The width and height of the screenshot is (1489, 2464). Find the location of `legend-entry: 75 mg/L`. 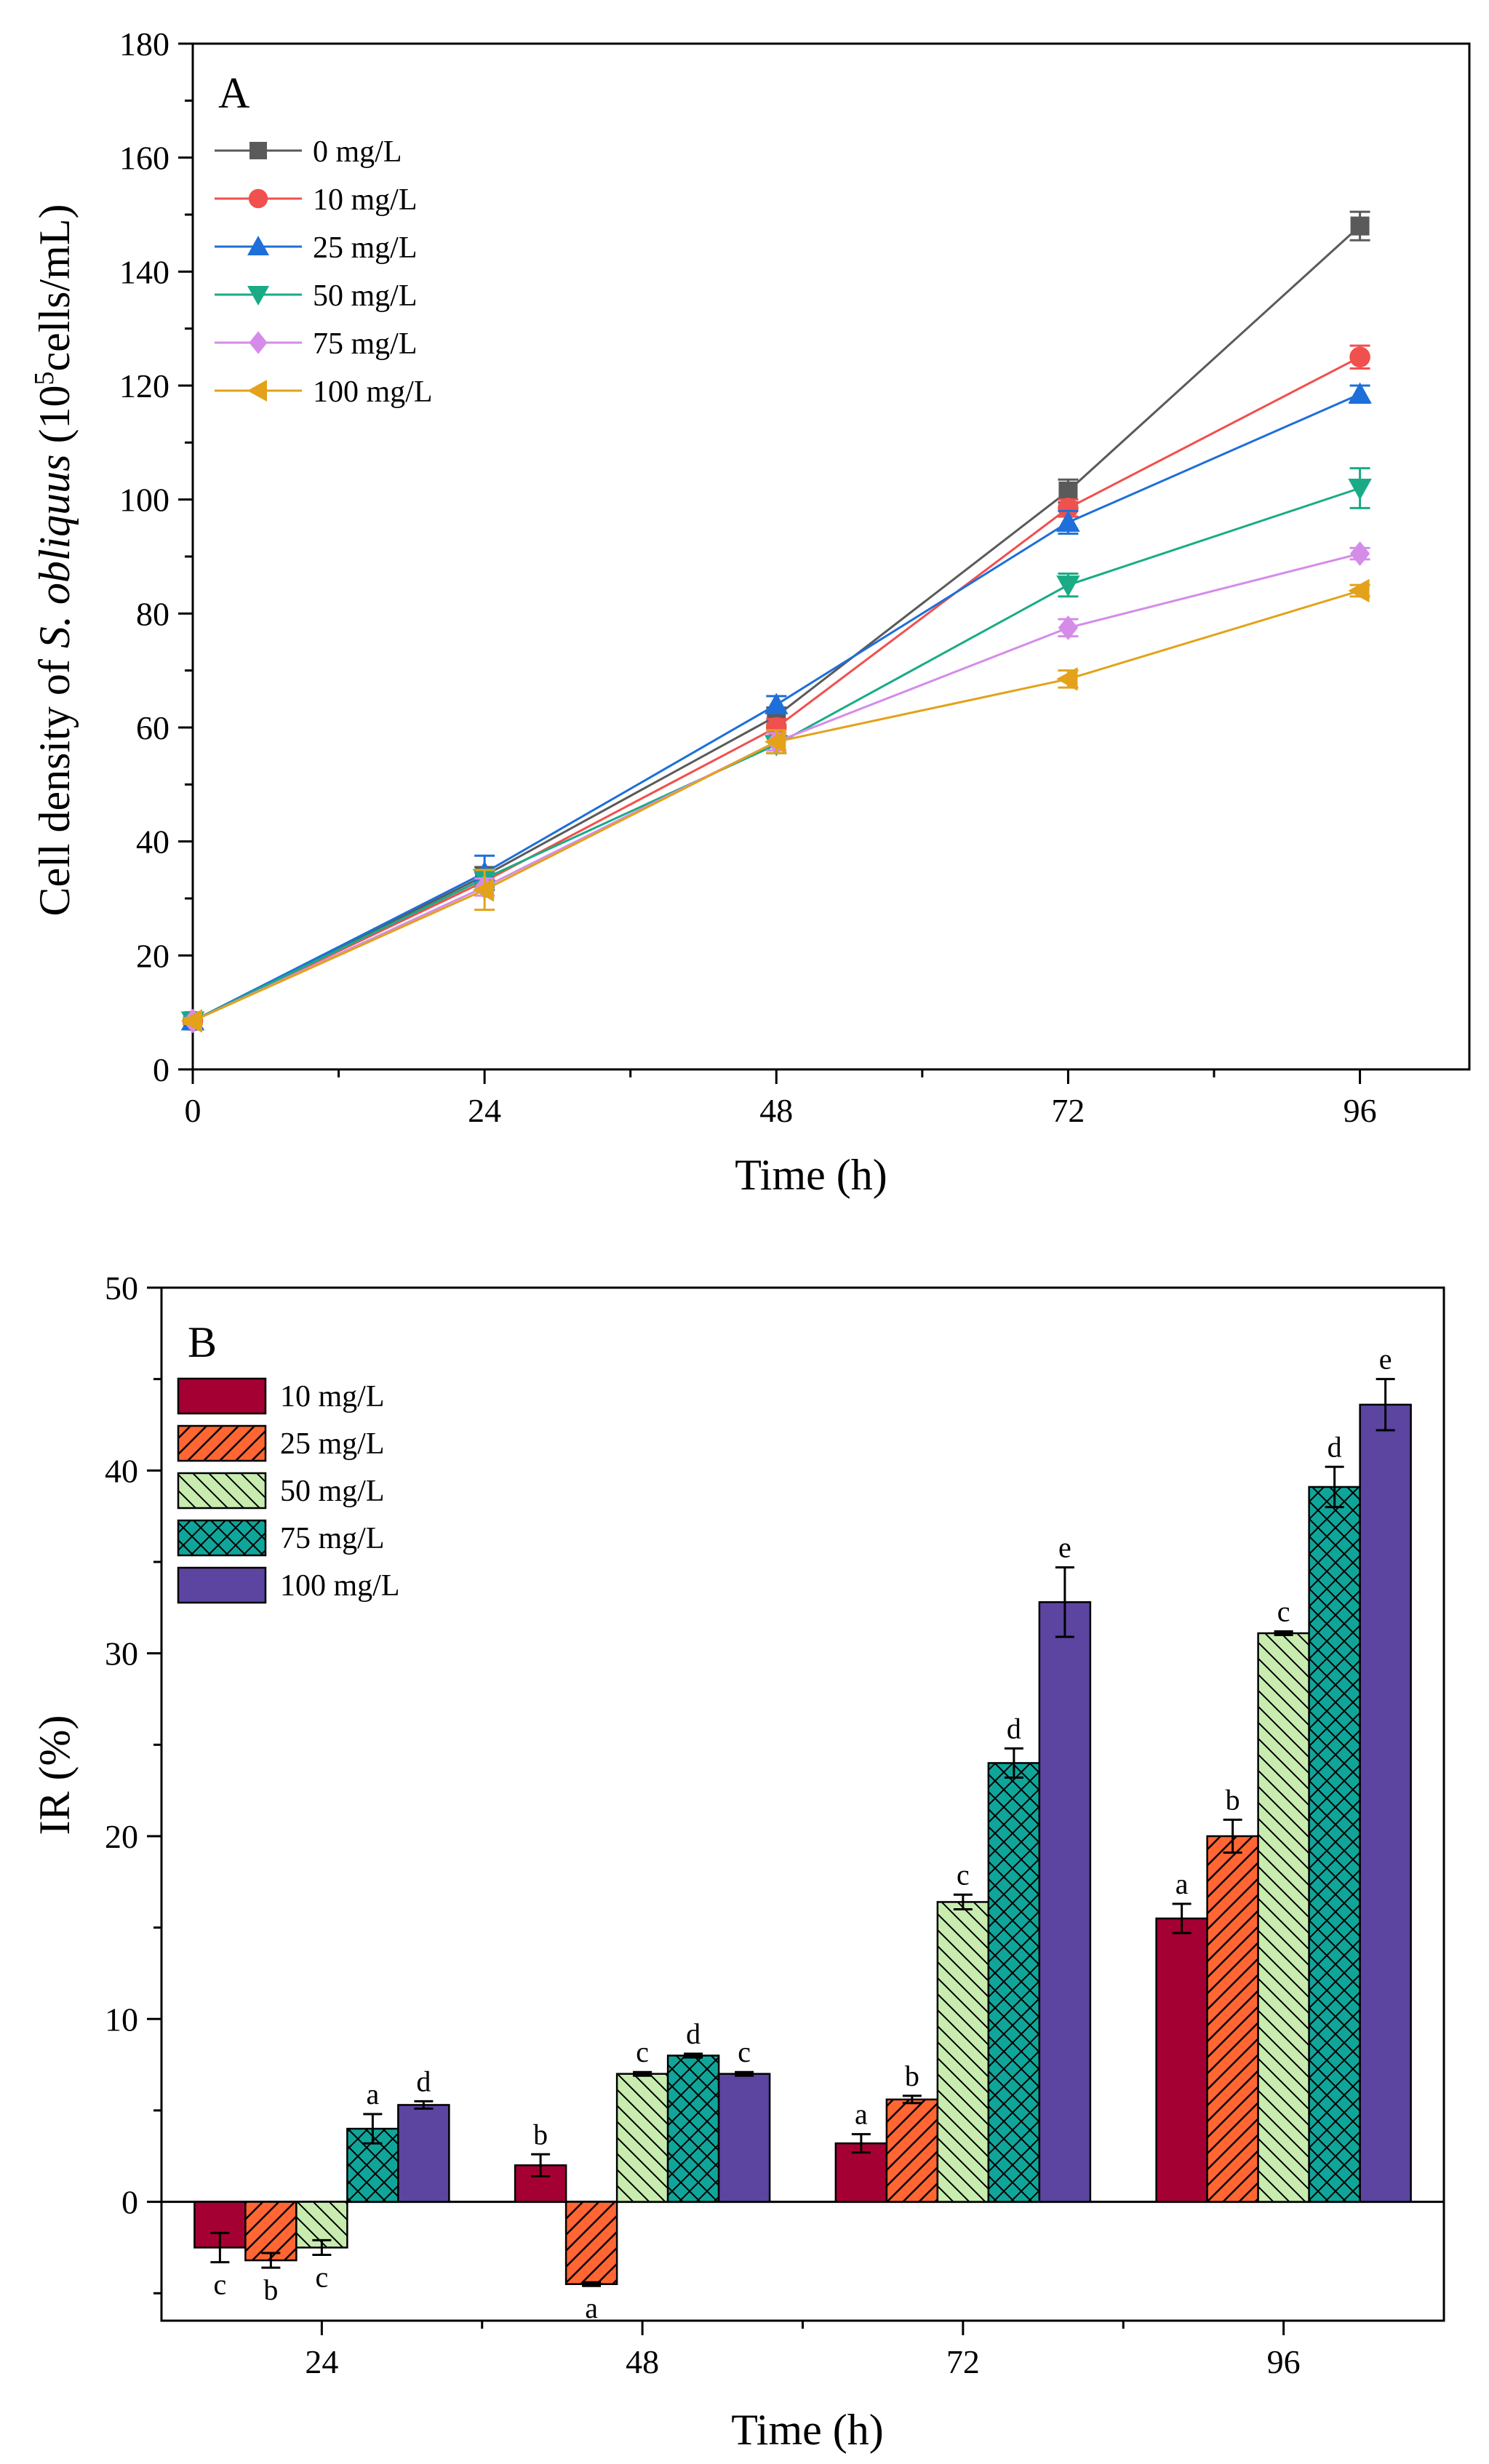

legend-entry: 75 mg/L is located at coordinates (332, 1538).